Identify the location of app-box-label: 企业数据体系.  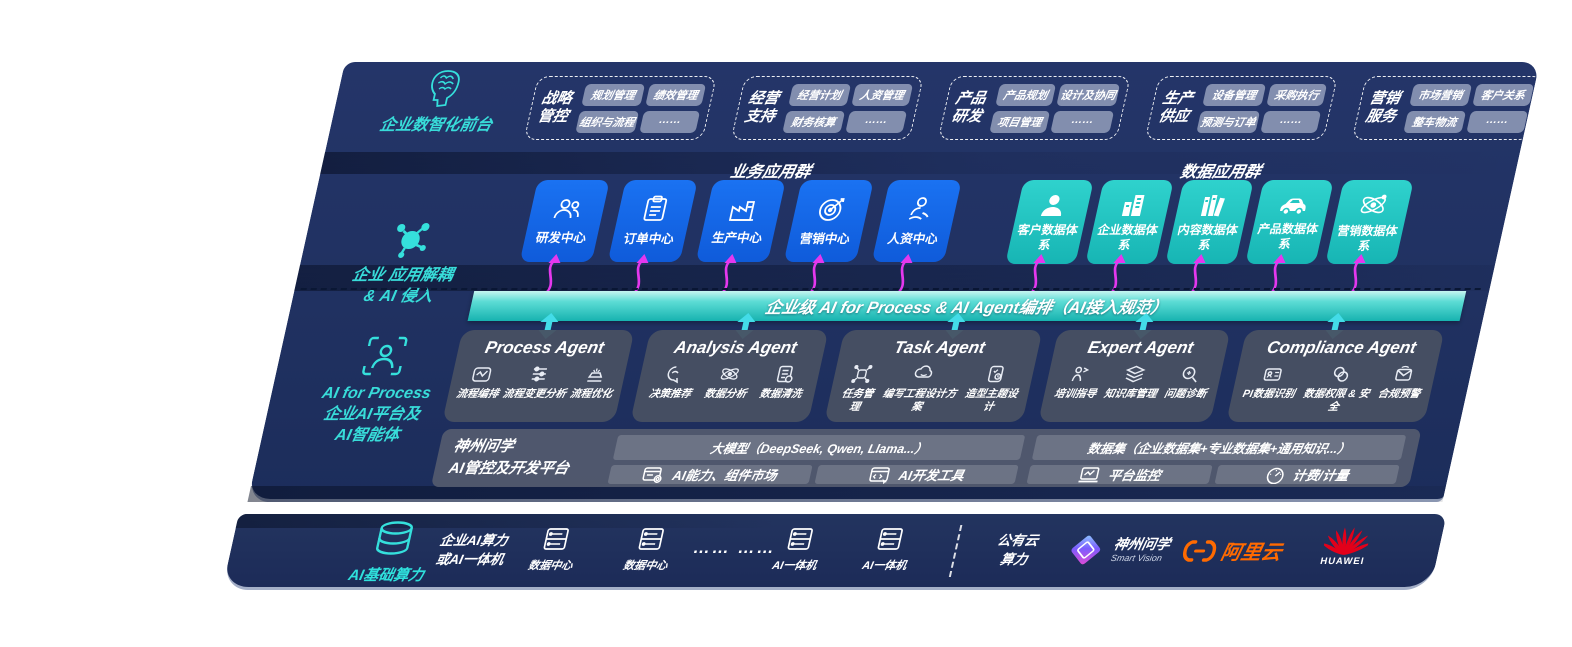
(1128, 237).